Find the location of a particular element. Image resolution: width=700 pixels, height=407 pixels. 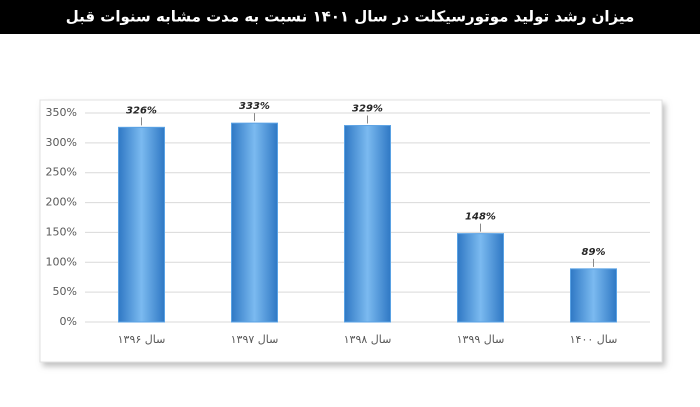

title-bar is located at coordinates (350, 17).